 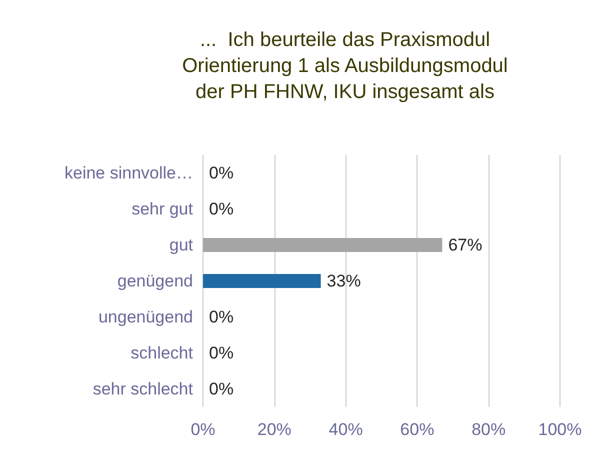 I want to click on y-tick-label: sehr schlecht, so click(x=143, y=389).